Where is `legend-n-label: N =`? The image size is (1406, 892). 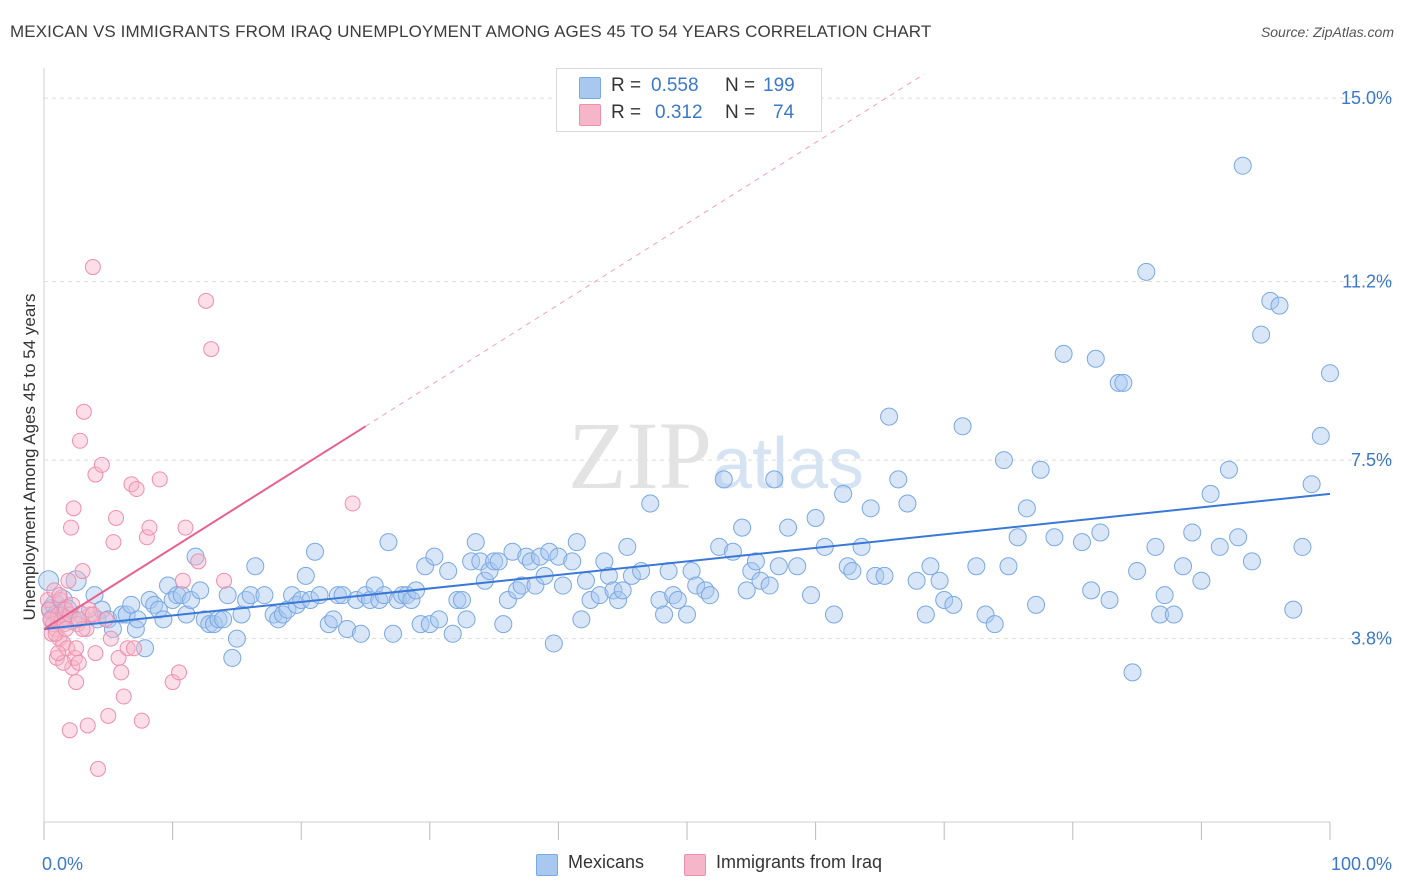 legend-n-label: N = is located at coordinates (740, 112).